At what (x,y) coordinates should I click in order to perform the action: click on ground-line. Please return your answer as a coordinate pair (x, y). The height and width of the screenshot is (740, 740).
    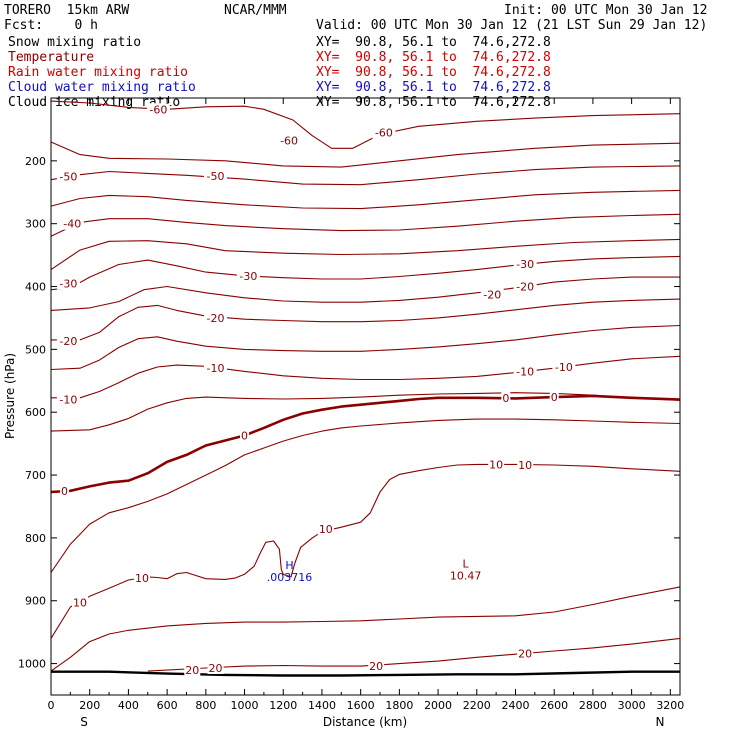
    Looking at the image, I should click on (365, 673).